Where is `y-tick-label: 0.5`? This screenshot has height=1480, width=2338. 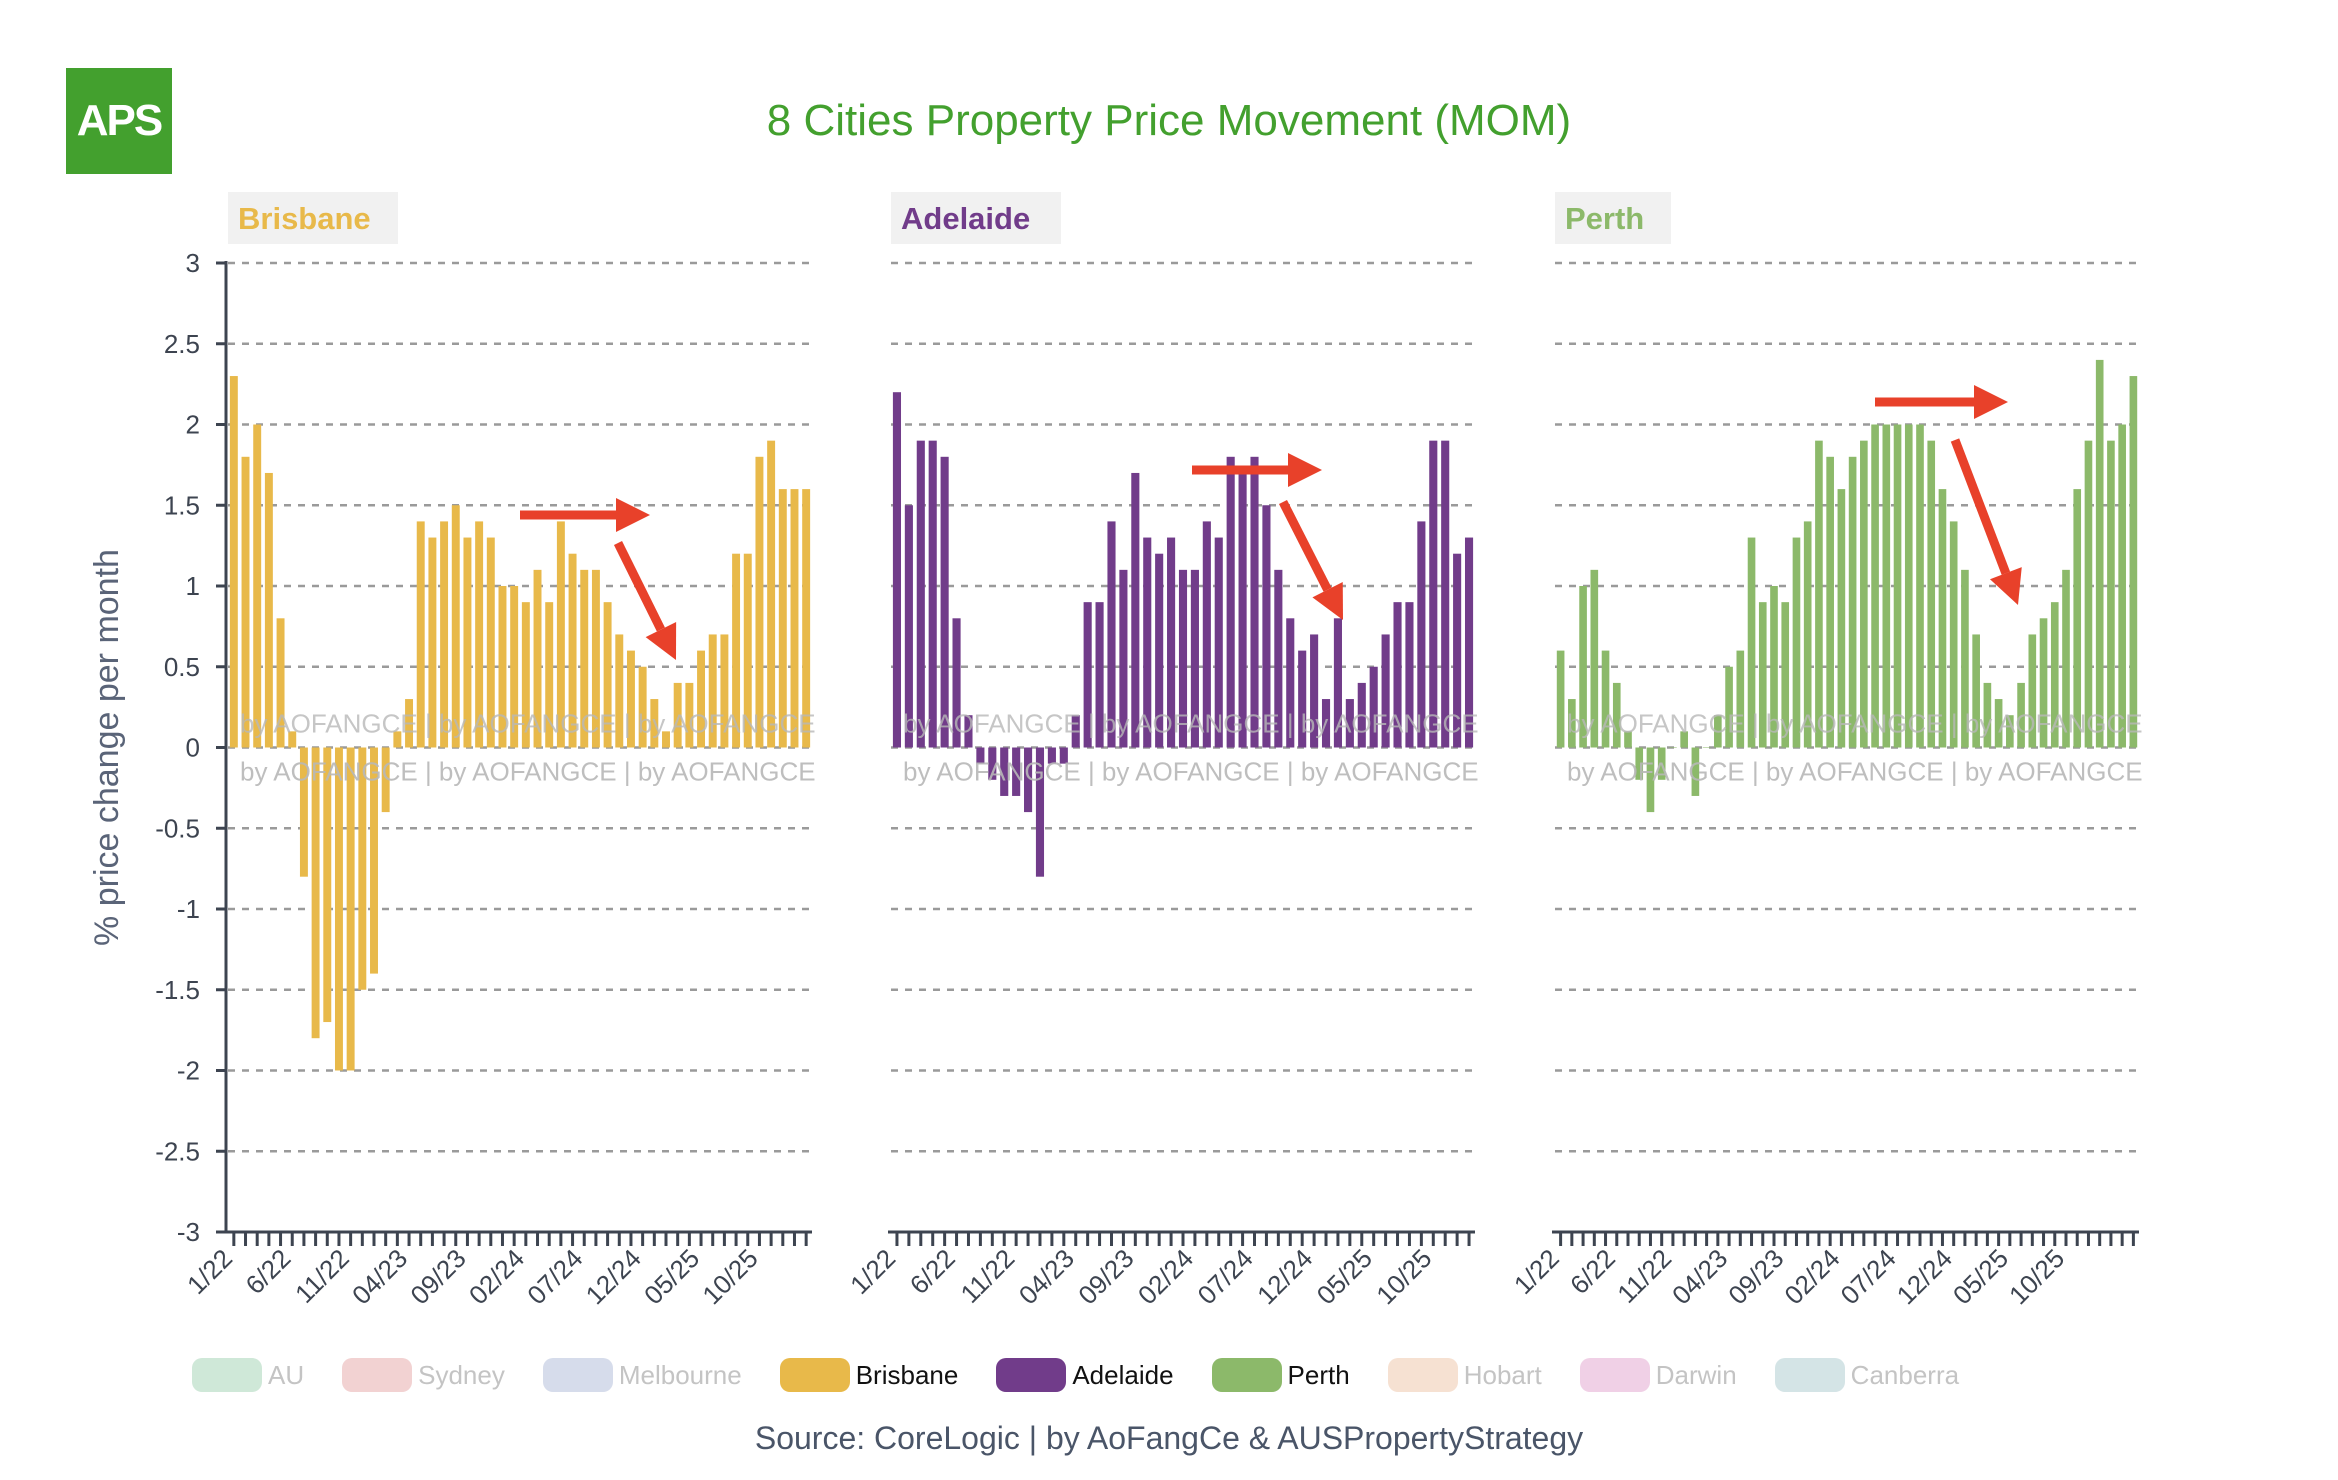
y-tick-label: 0.5 is located at coordinates (182, 667).